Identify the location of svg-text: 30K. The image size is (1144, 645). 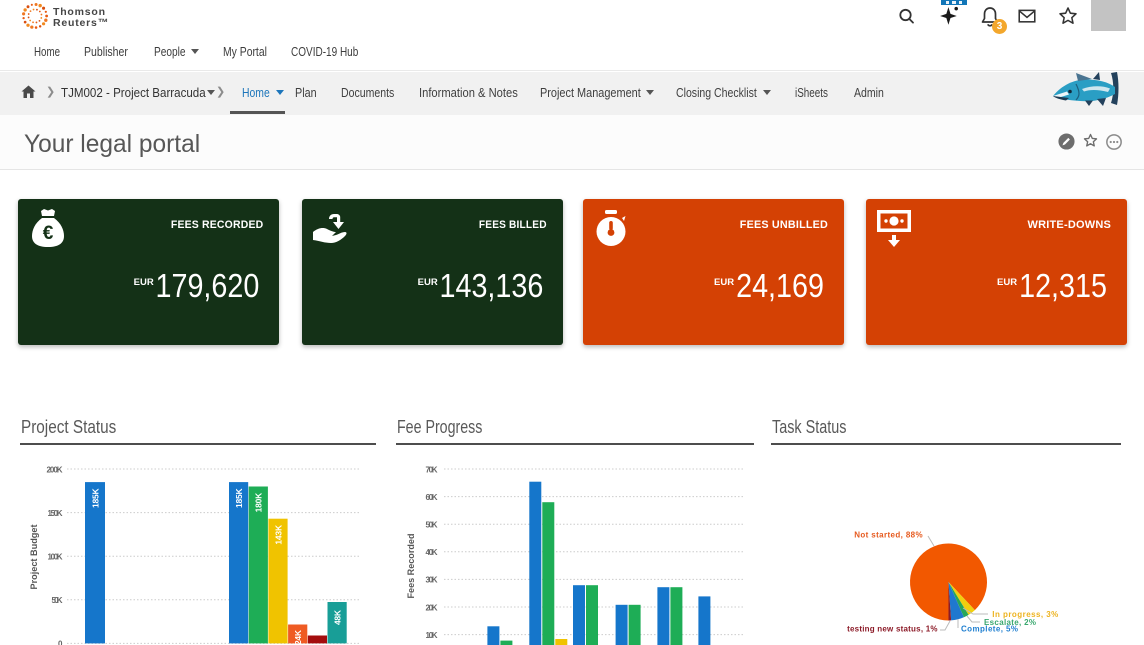
(432, 580).